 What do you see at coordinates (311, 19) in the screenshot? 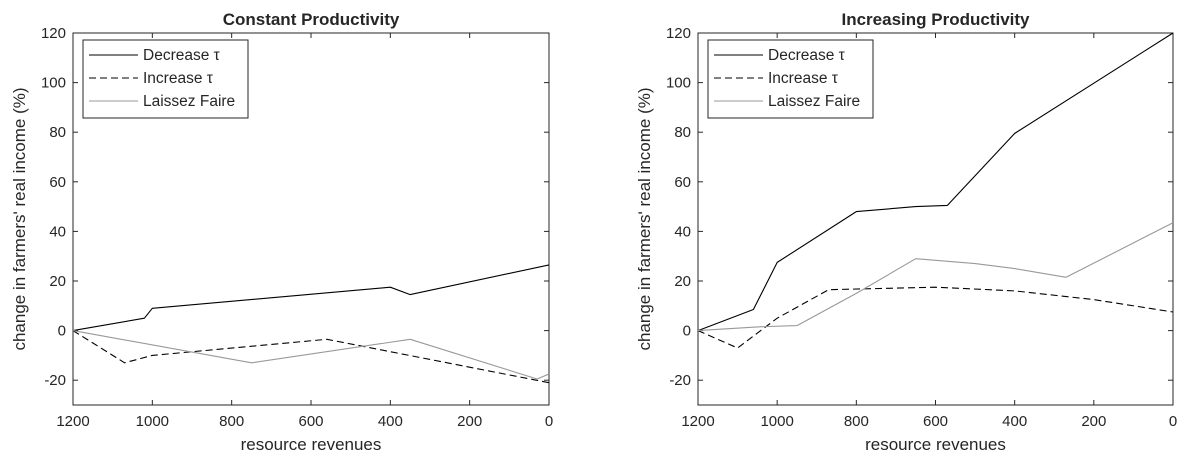
I see `chart-title: Constant Productivity` at bounding box center [311, 19].